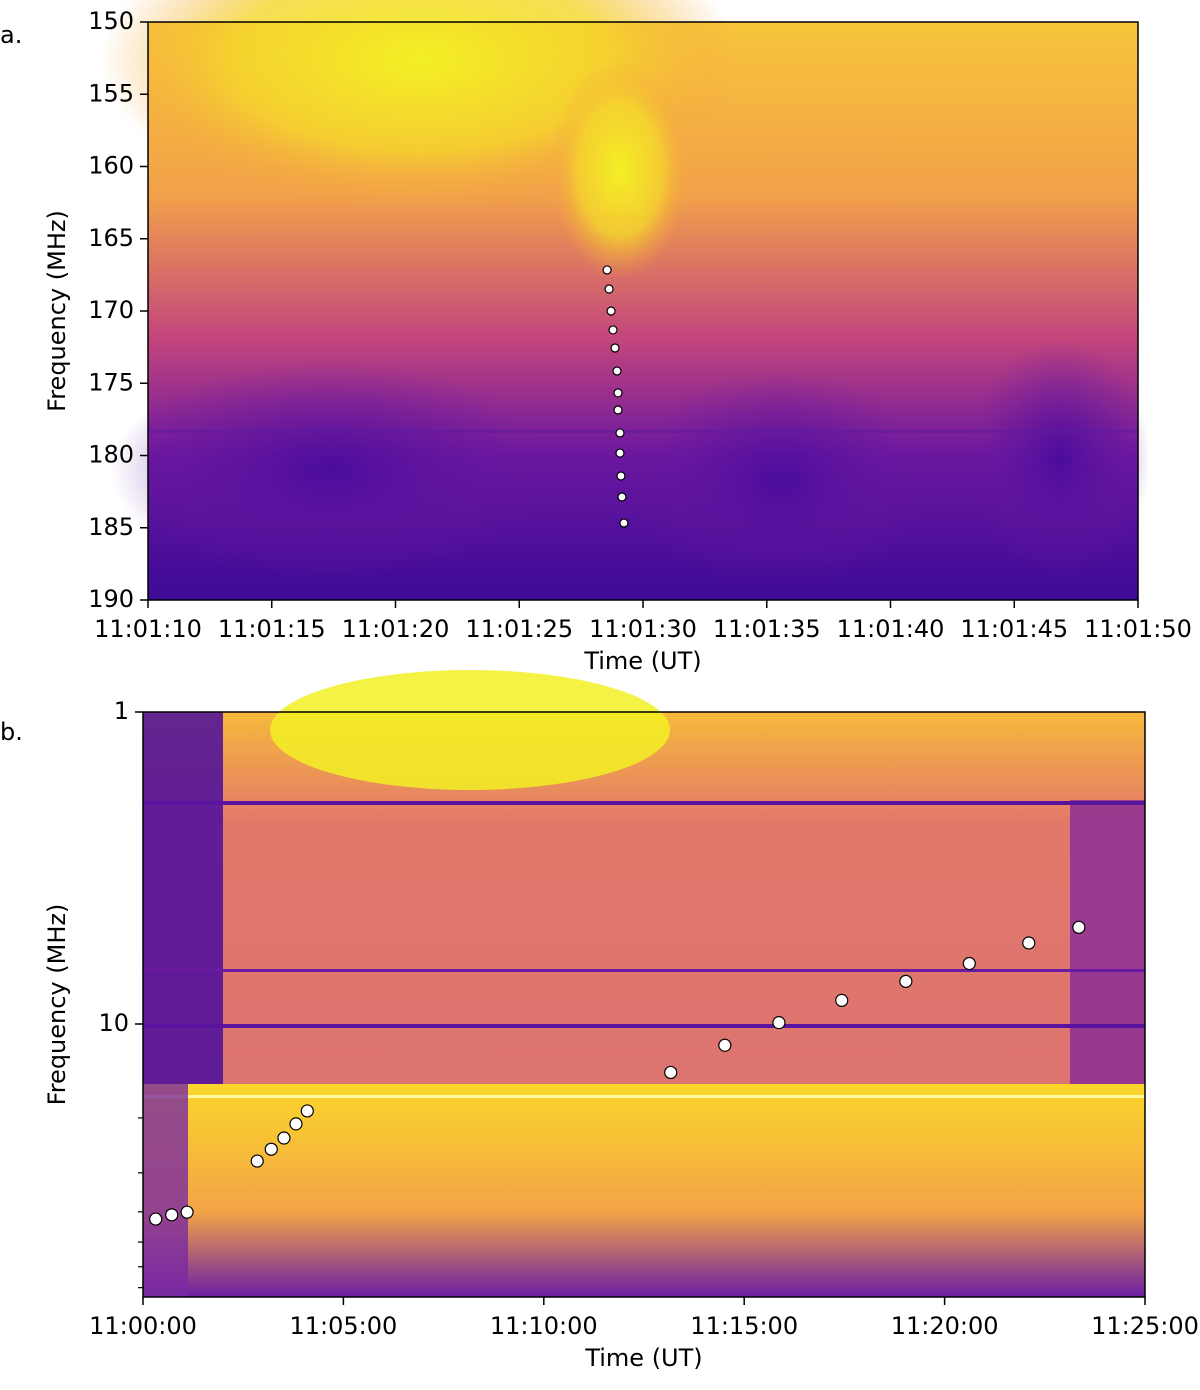  What do you see at coordinates (519, 629) in the screenshot?
I see `x-tick-label: 11:01:25` at bounding box center [519, 629].